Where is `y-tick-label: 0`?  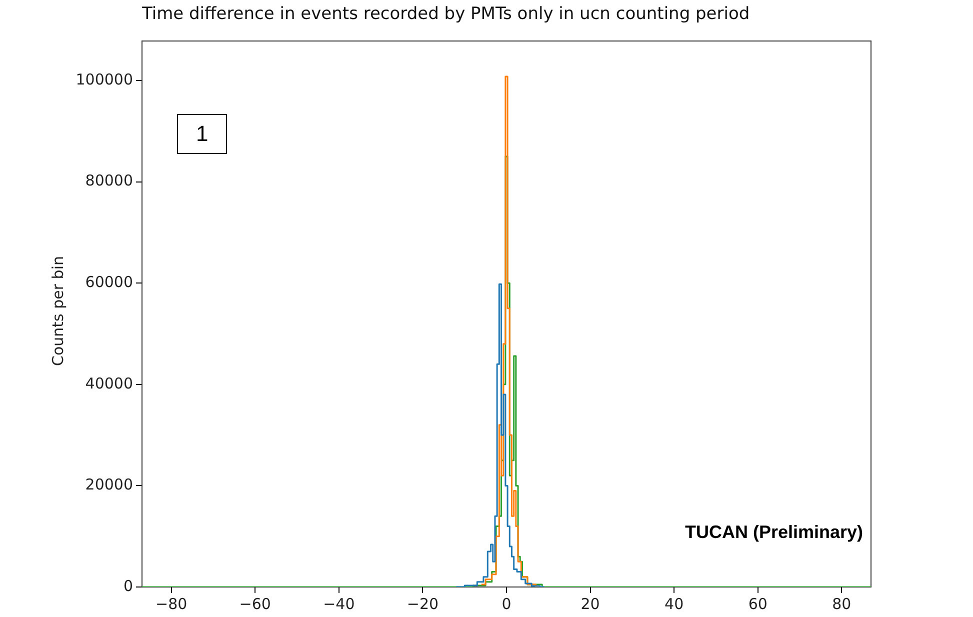
y-tick-label: 0 is located at coordinates (128, 585).